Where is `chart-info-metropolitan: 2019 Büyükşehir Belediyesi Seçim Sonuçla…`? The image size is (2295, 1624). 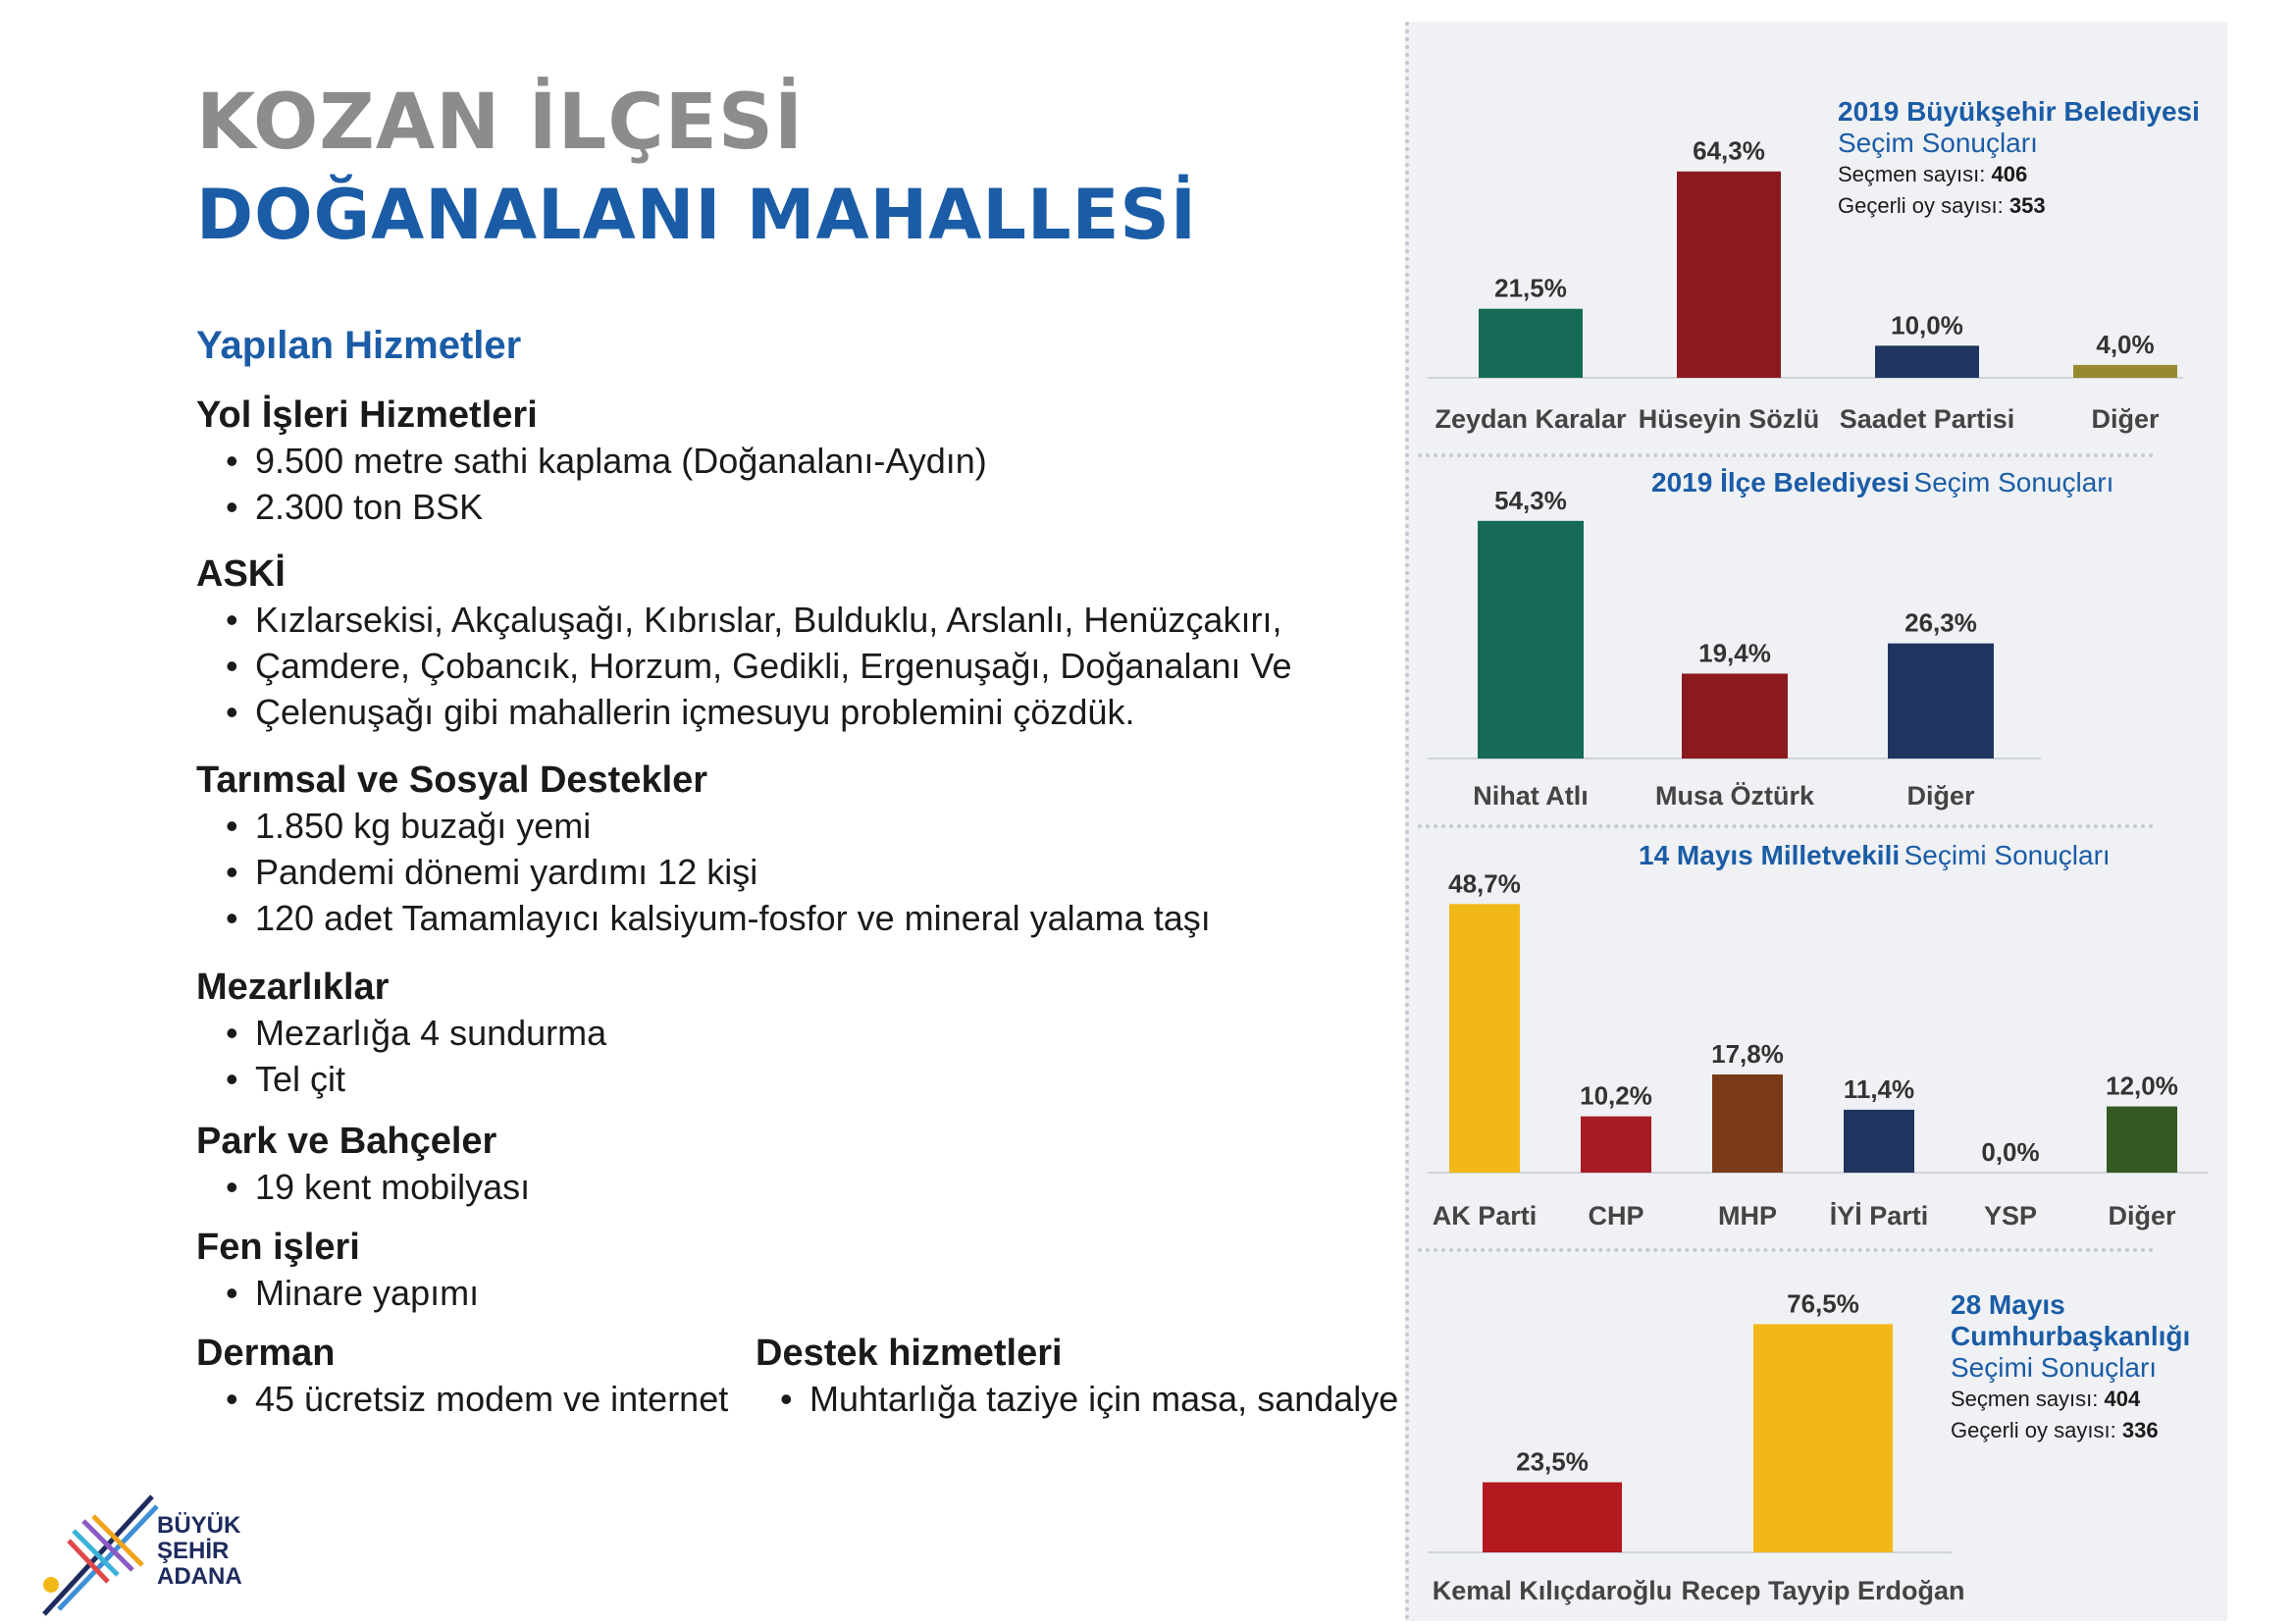
chart-info-metropolitan: 2019 Büyükşehir Belediyesi Seçim Sonuçla… is located at coordinates (2019, 159).